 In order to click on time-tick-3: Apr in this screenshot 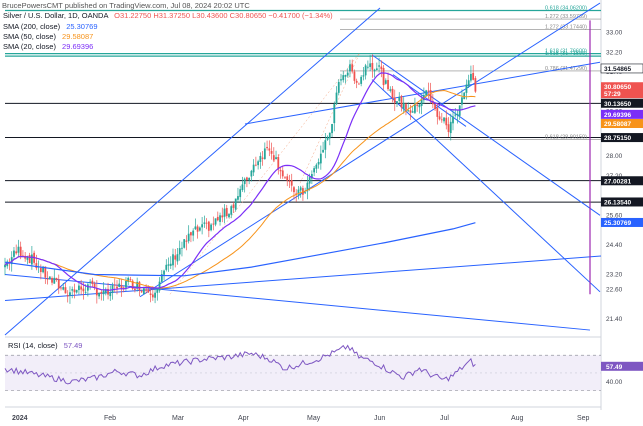, I will do `click(244, 418)`.